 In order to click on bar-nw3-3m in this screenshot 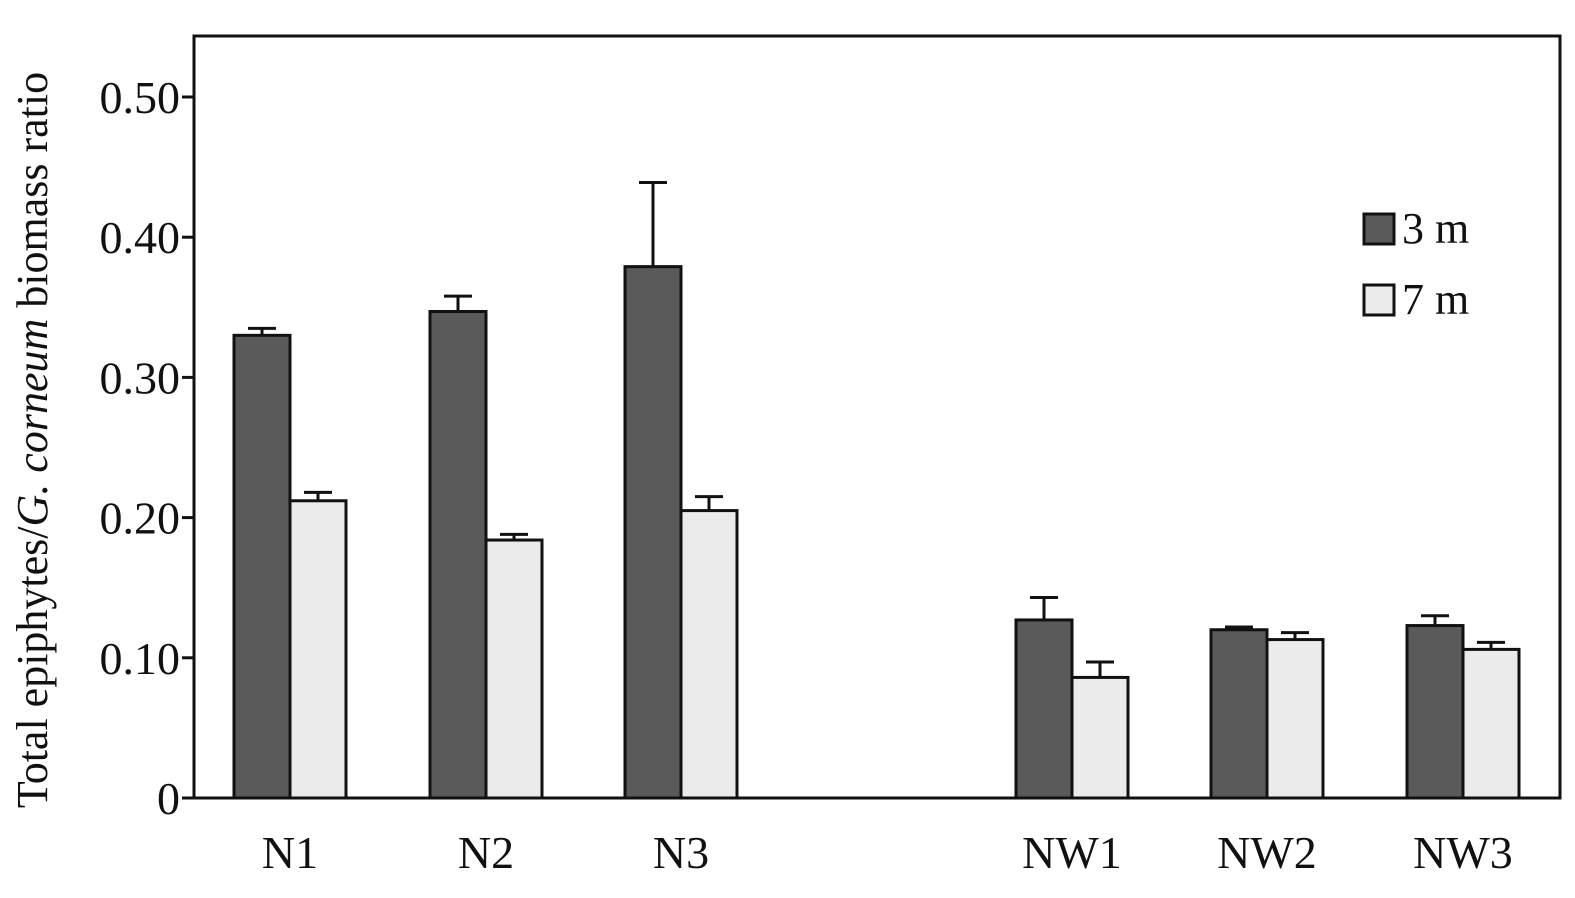, I will do `click(1435, 712)`.